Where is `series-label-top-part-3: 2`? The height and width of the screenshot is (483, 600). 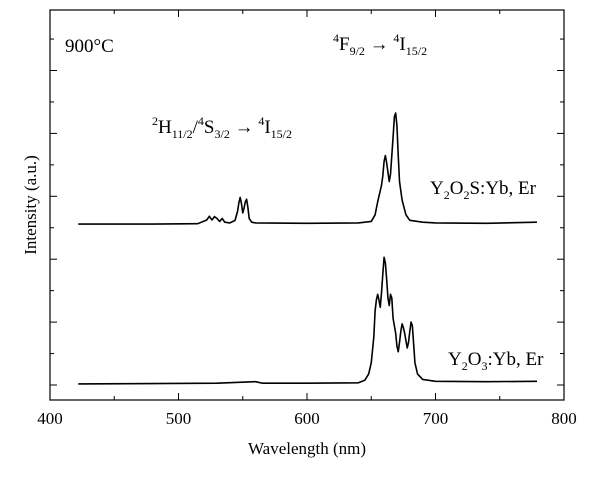 series-label-top-part-3: 2 is located at coordinates (466, 195).